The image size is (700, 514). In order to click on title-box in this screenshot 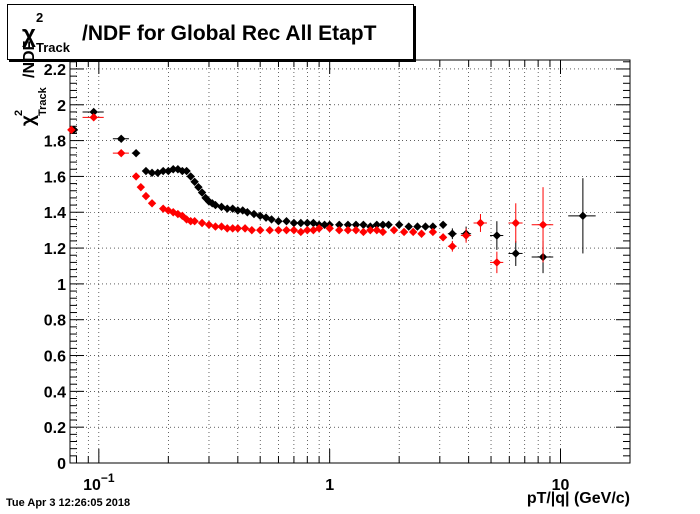, I will do `click(210, 32)`.